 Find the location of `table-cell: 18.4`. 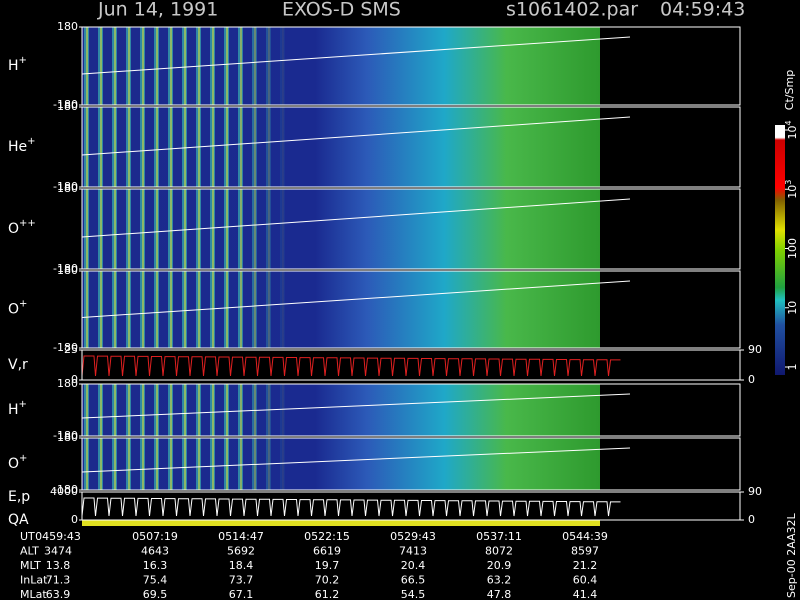

table-cell: 18.4 is located at coordinates (241, 565).